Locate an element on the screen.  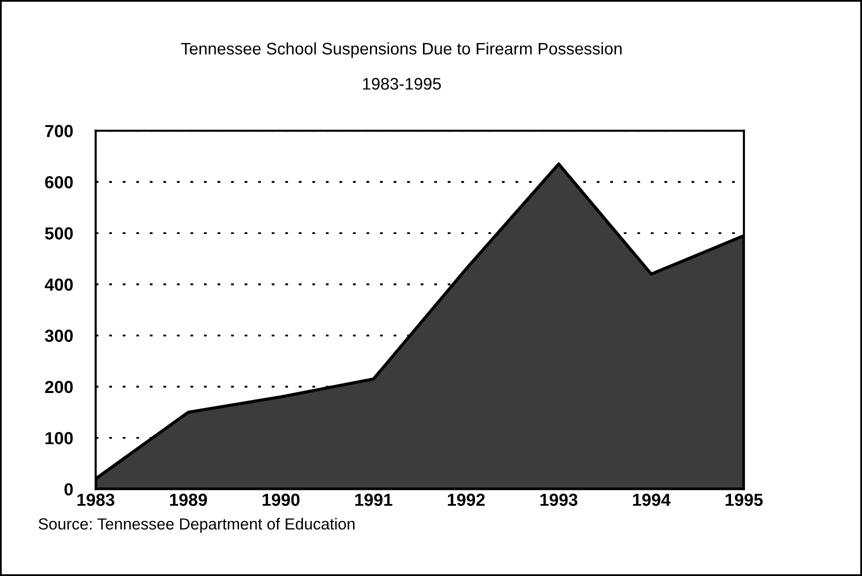
y-tick-label: 500 is located at coordinates (59, 233).